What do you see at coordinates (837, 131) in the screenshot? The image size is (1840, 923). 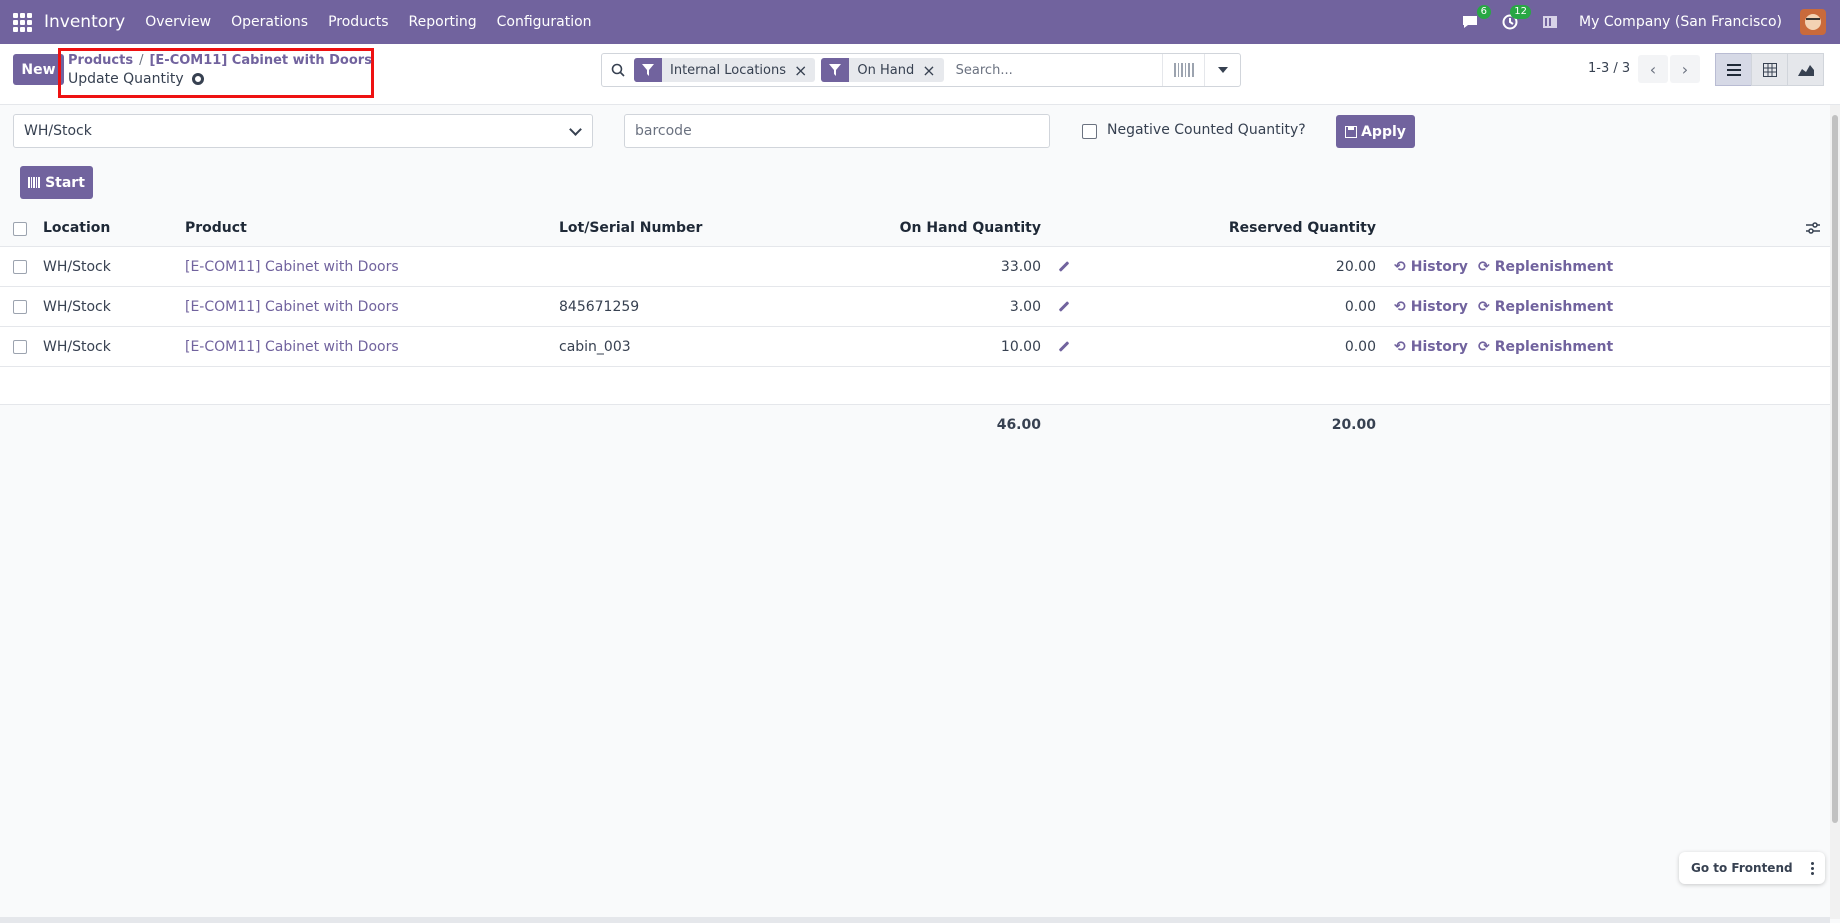 I see `barcode-input` at bounding box center [837, 131].